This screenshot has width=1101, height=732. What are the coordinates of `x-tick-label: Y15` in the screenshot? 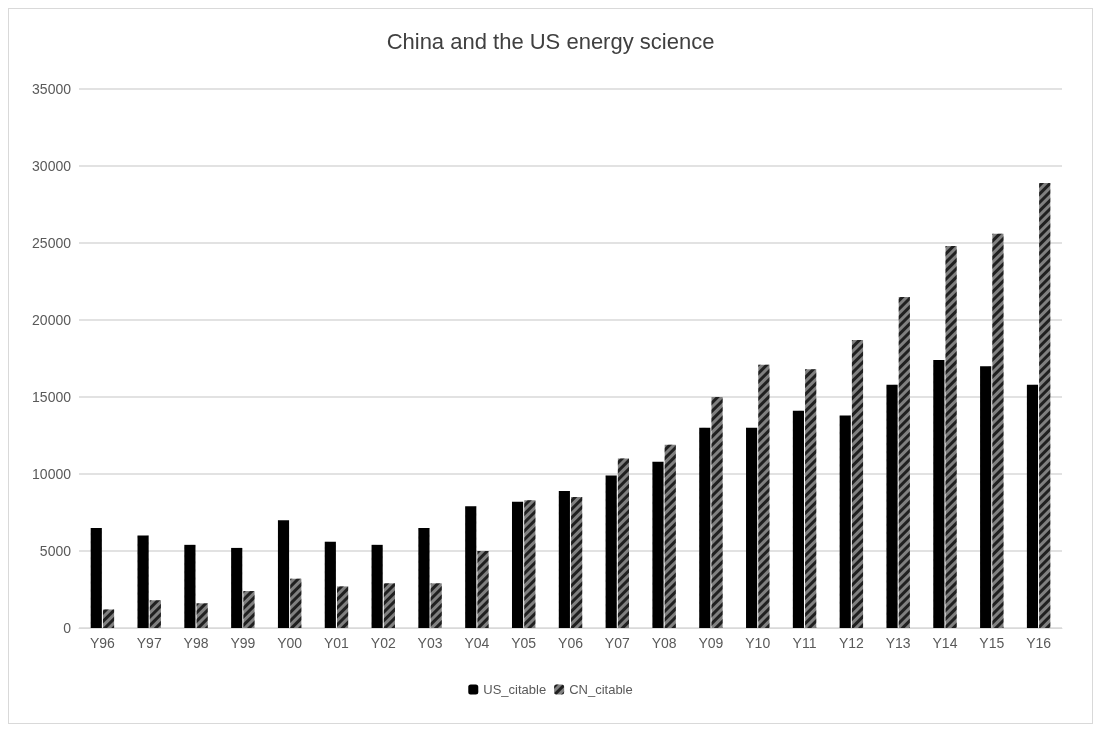 It's located at (992, 643).